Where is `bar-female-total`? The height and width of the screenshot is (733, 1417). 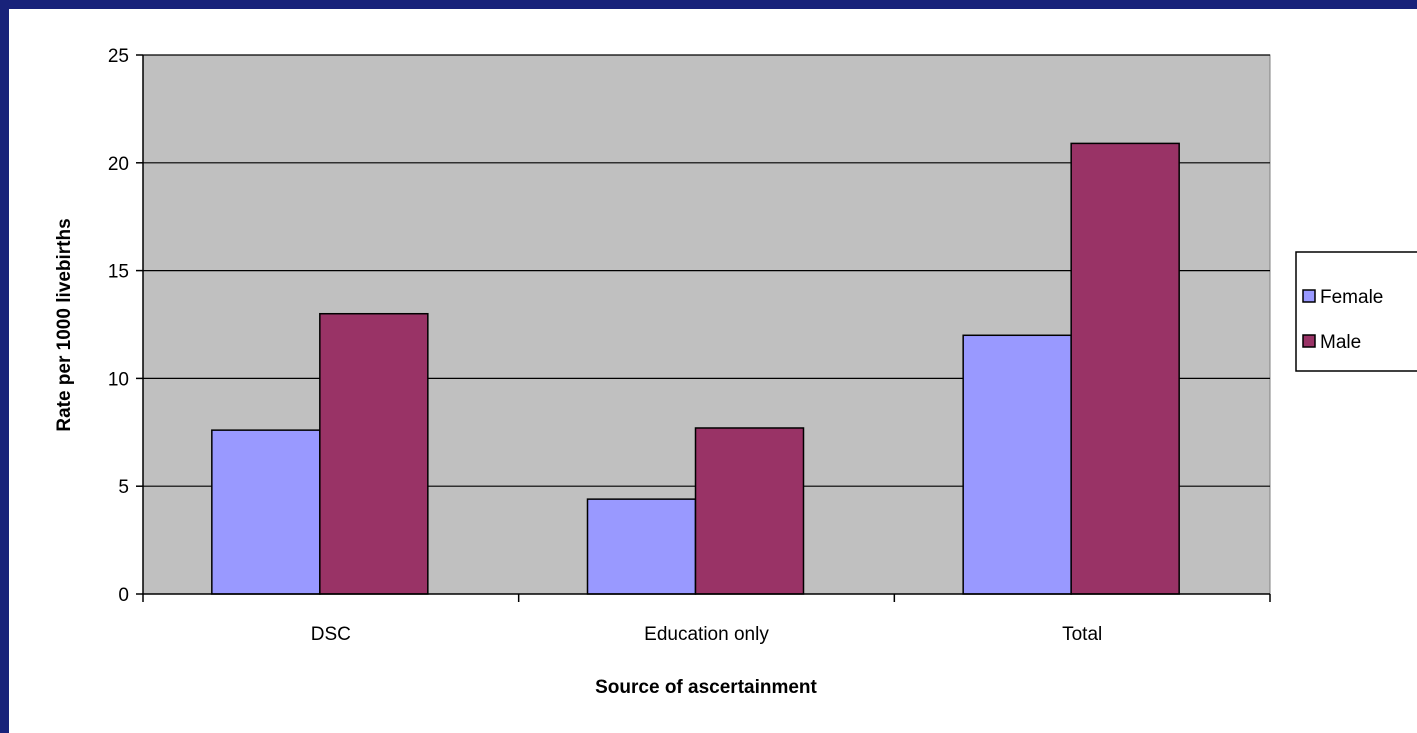
bar-female-total is located at coordinates (1017, 464).